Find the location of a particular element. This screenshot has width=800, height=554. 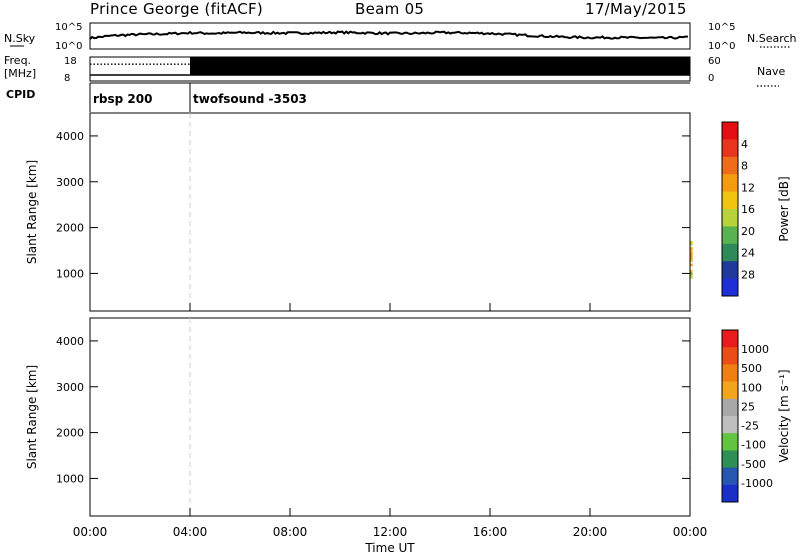

nave-dense-block is located at coordinates (440, 66).